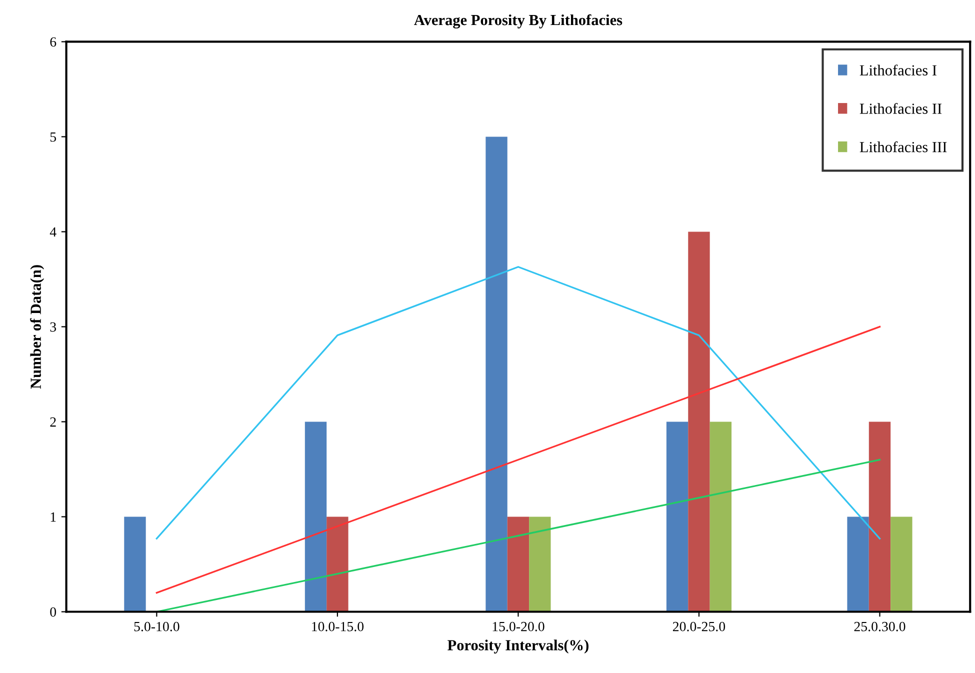 Image resolution: width=975 pixels, height=673 pixels. What do you see at coordinates (53, 612) in the screenshot?
I see `y-tick-label: 0` at bounding box center [53, 612].